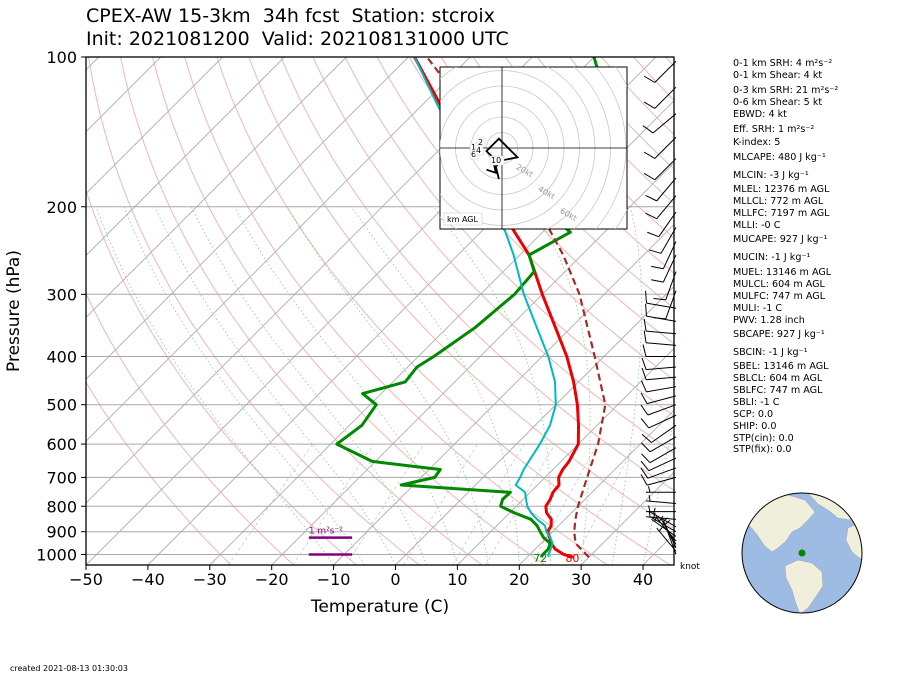  What do you see at coordinates (780, 239) in the screenshot?
I see `index-line: MUCAPE: 927 J kg⁻¹` at bounding box center [780, 239].